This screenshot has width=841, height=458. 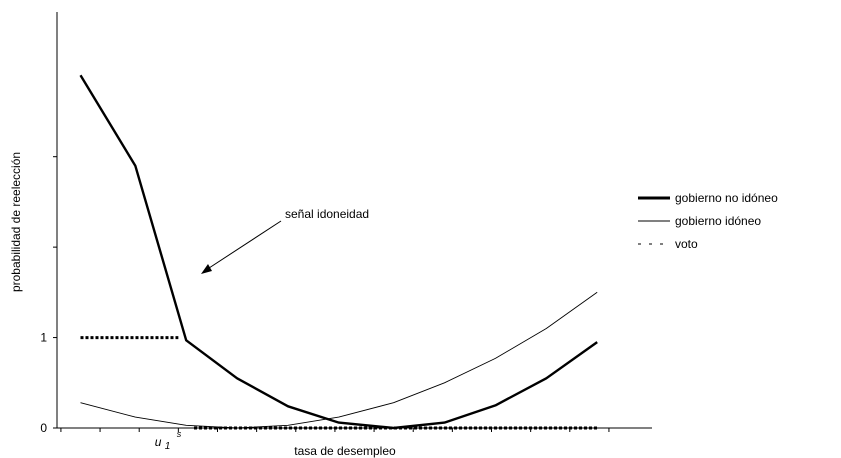 I want to click on x-tick-label-u1s: u 1 s, so click(x=168, y=440).